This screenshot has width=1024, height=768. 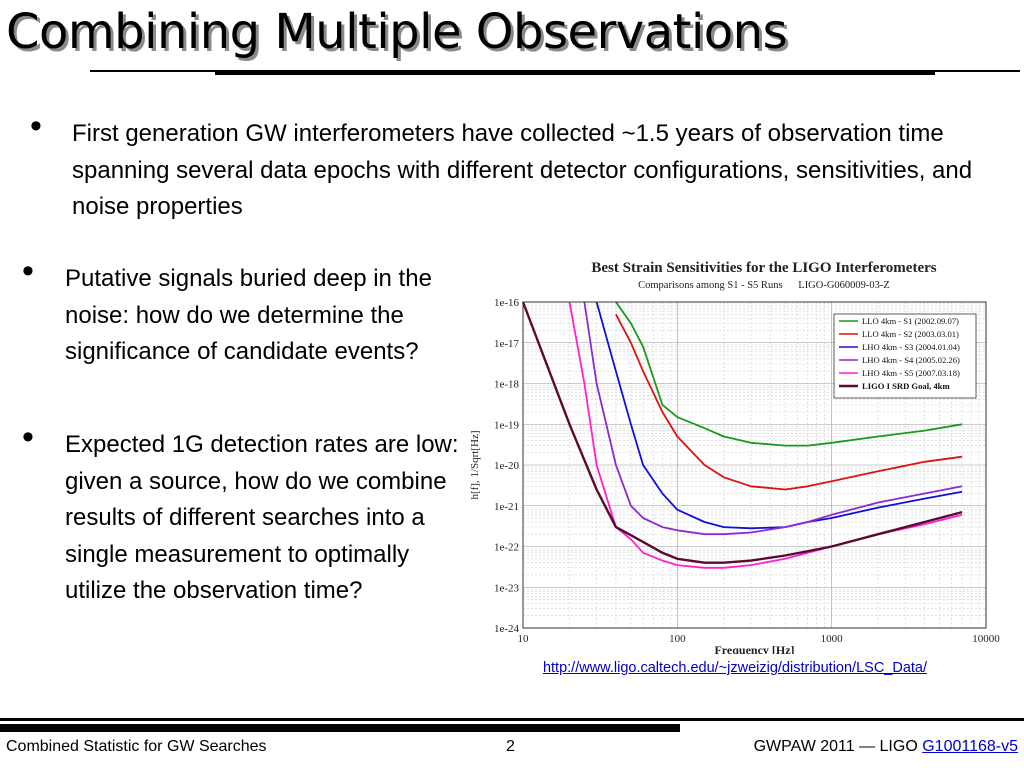 What do you see at coordinates (838, 746) in the screenshot?
I see `footer-right-text: GWPAW 2011 — LIGO` at bounding box center [838, 746].